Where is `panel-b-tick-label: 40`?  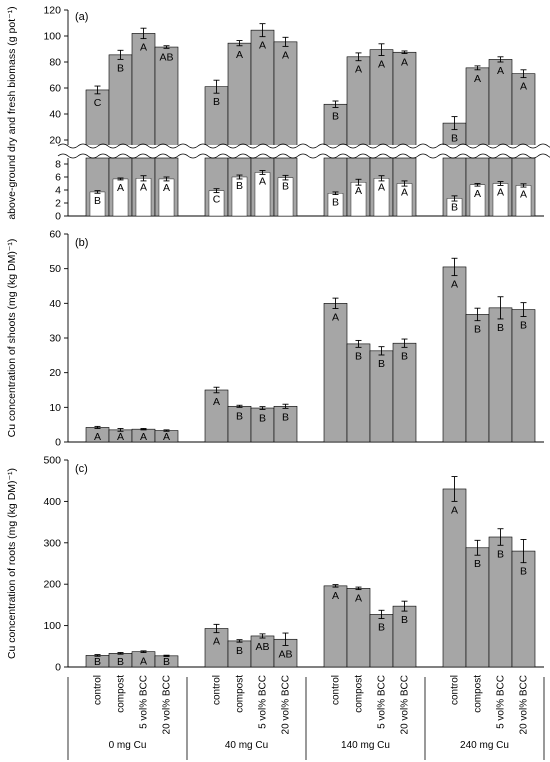 panel-b-tick-label: 40 is located at coordinates (55, 304).